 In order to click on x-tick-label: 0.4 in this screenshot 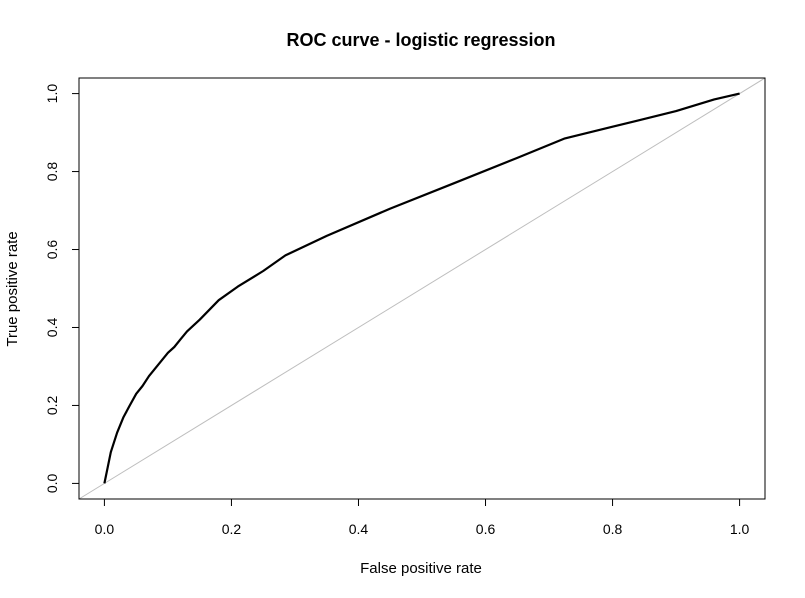, I will do `click(359, 529)`.